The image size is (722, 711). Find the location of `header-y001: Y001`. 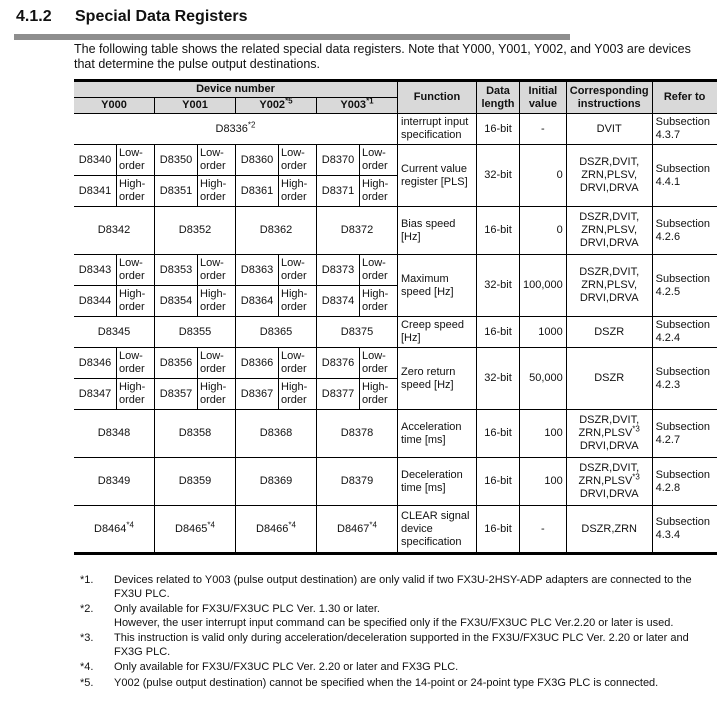

header-y001: Y001 is located at coordinates (195, 105).